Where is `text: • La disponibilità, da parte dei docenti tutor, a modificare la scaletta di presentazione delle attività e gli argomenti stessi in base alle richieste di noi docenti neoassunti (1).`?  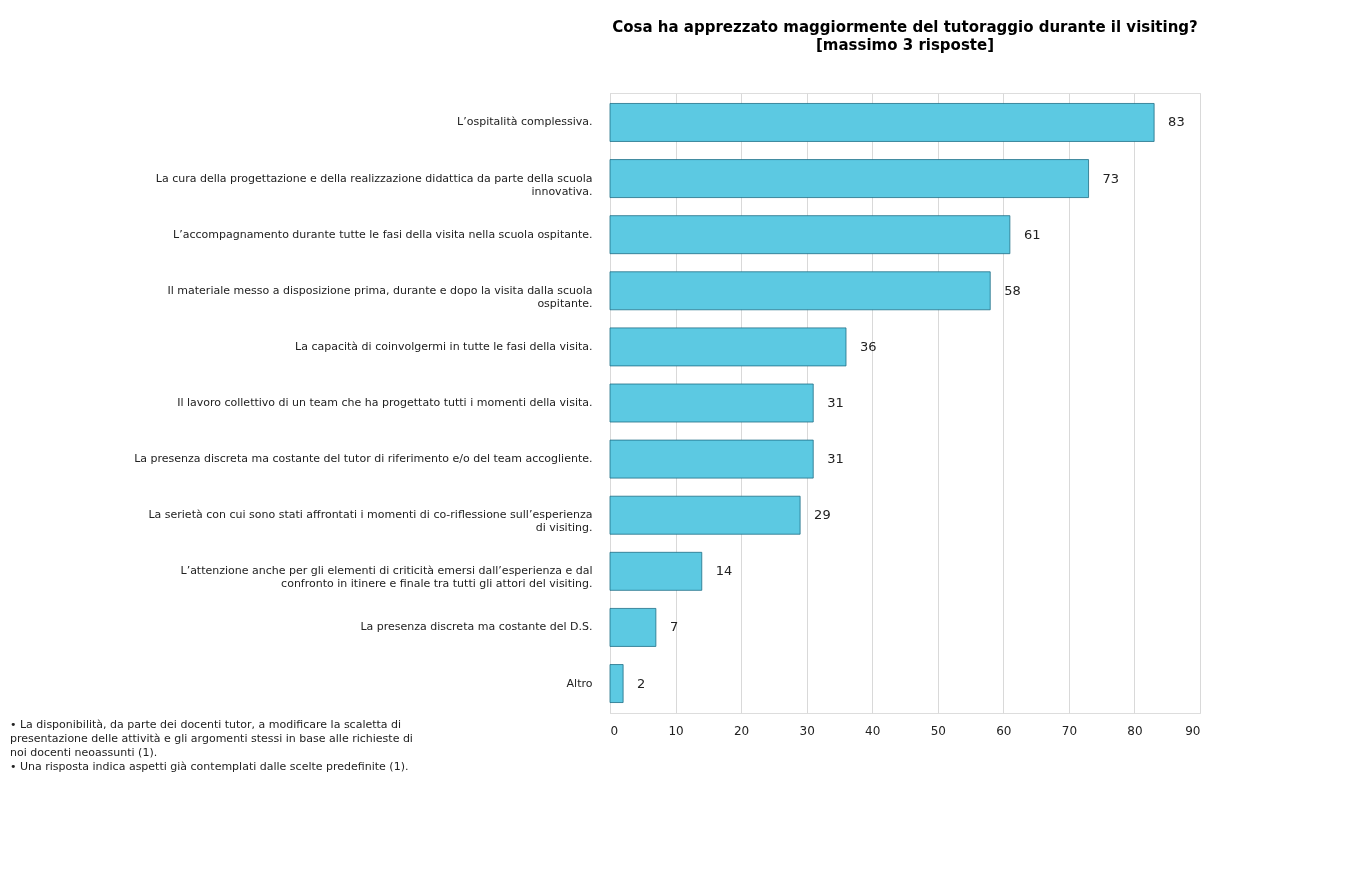
text: • La disponibilità, da parte dei docenti tutor, a modificare la scaletta di presentazione delle attività e gli argomenti stessi in base alle richieste di noi docenti neoassunti (1). is located at coordinates (211, 738).